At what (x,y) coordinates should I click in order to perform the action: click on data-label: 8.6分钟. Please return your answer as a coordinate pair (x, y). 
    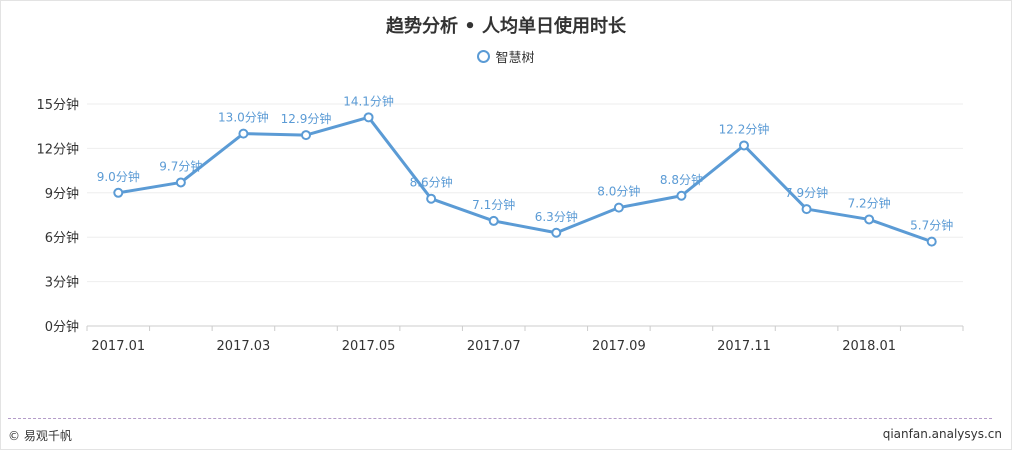
    Looking at the image, I should click on (431, 182).